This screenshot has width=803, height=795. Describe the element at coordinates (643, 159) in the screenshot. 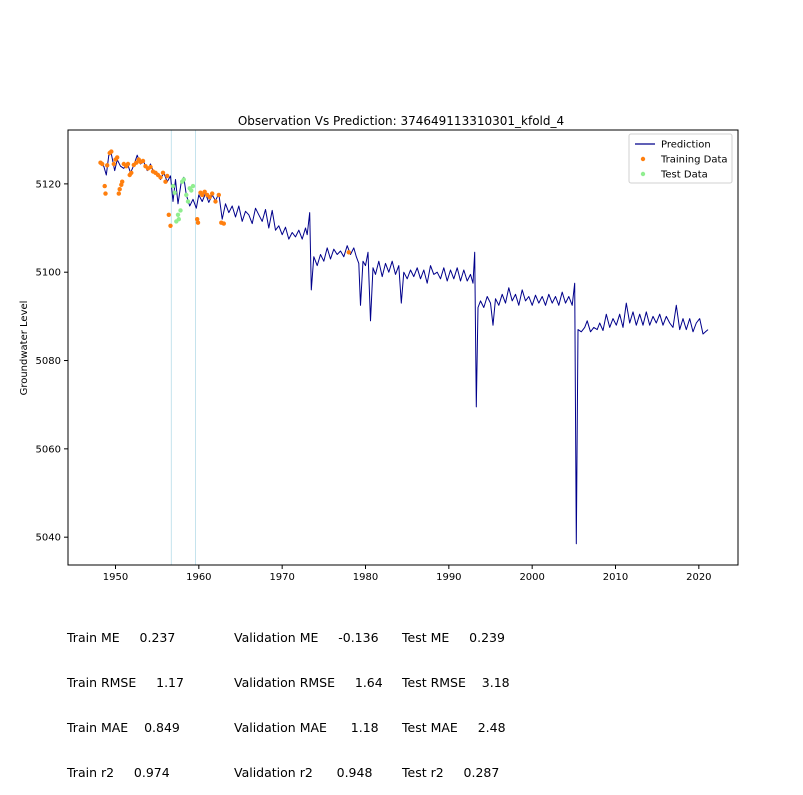

I see `legend-swatch-training-data` at that location.